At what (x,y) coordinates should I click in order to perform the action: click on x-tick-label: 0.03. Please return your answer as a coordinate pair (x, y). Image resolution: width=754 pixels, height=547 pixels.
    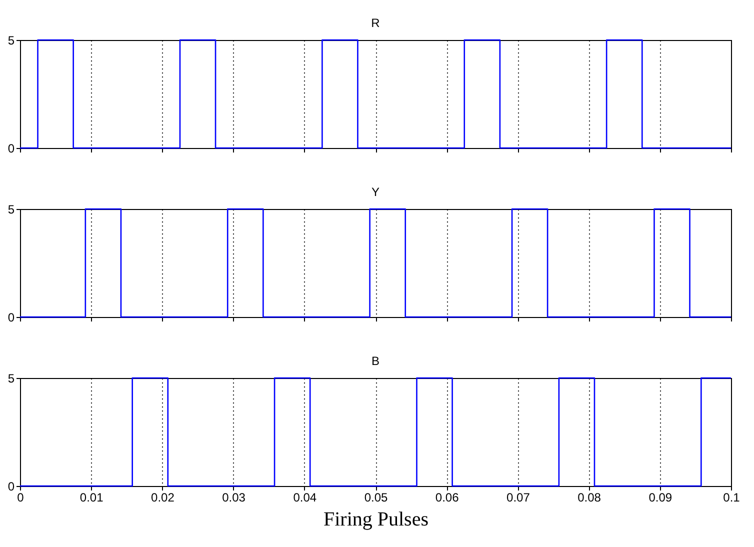
    Looking at the image, I should click on (234, 497).